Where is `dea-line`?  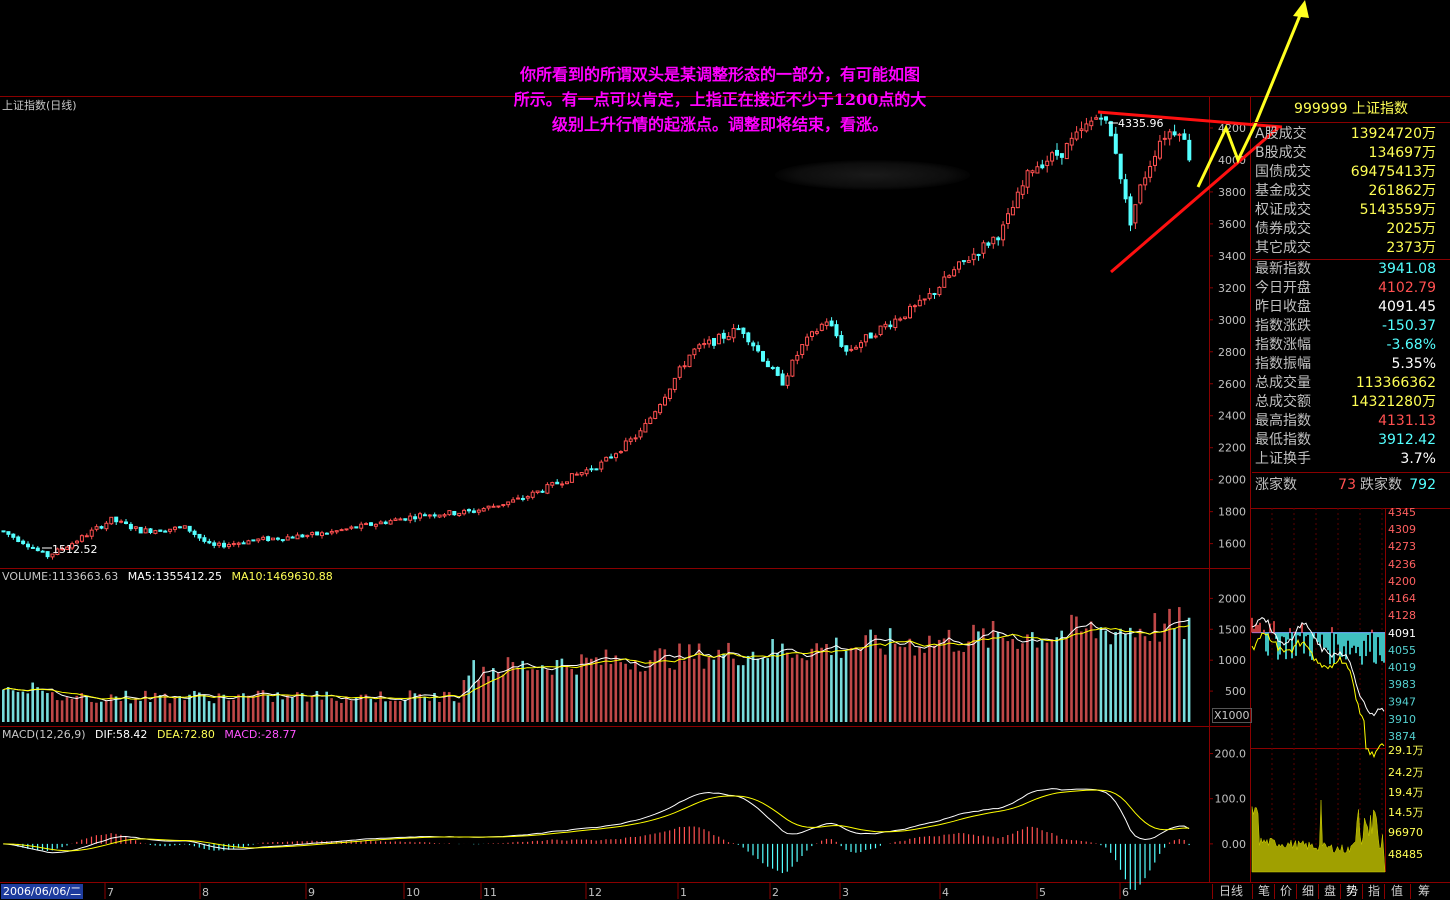 dea-line is located at coordinates (596, 820).